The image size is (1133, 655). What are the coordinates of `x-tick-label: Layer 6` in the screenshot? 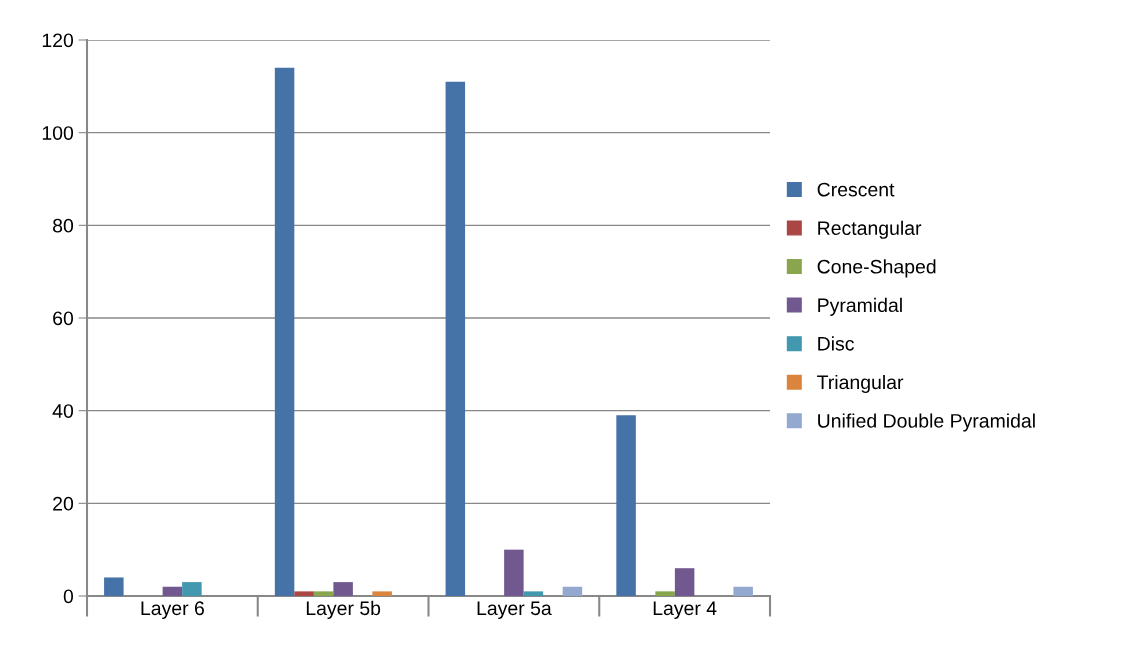 It's located at (172, 610).